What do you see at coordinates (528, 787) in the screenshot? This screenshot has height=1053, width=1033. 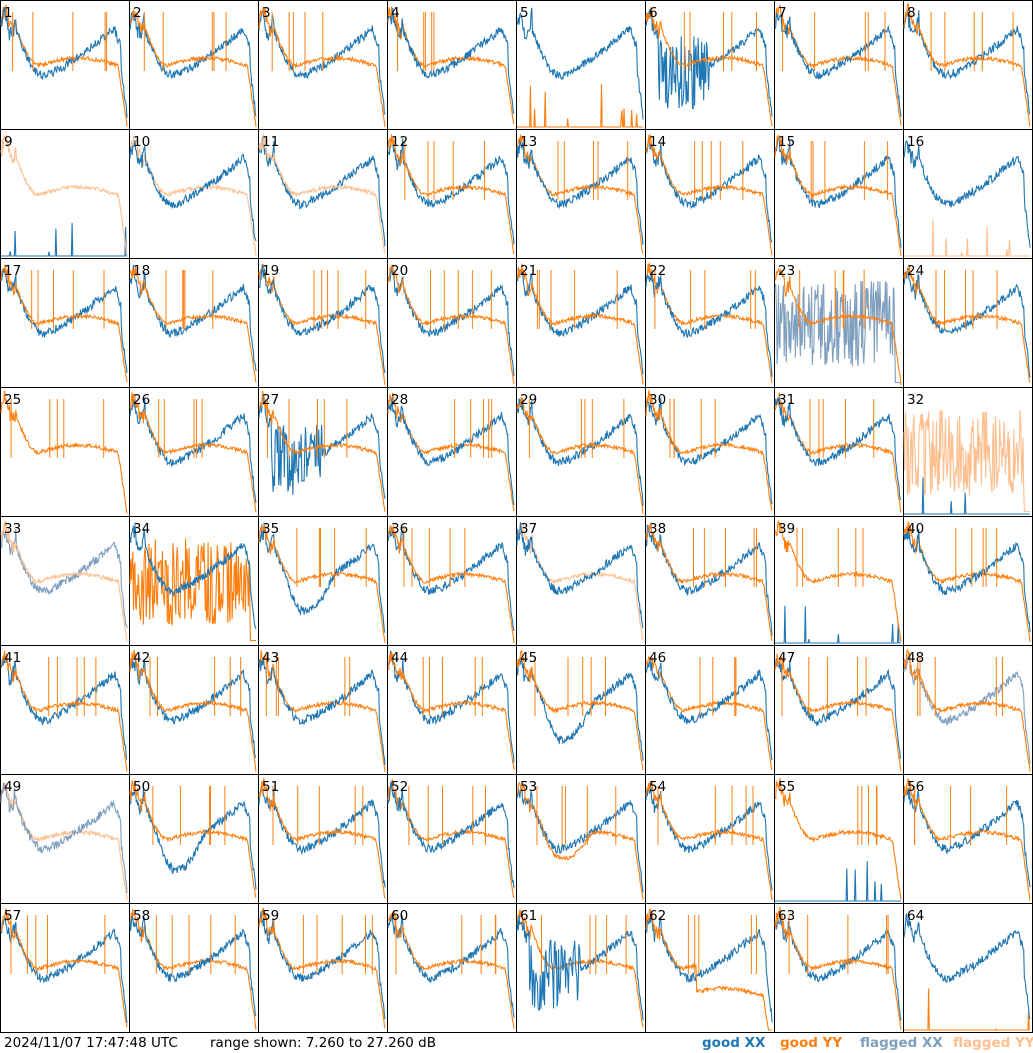 I see `panel-label: 53` at bounding box center [528, 787].